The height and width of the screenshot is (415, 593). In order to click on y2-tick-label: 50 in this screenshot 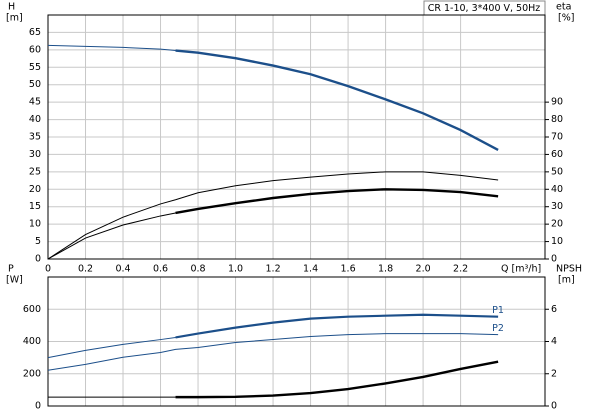, I will do `click(557, 171)`.